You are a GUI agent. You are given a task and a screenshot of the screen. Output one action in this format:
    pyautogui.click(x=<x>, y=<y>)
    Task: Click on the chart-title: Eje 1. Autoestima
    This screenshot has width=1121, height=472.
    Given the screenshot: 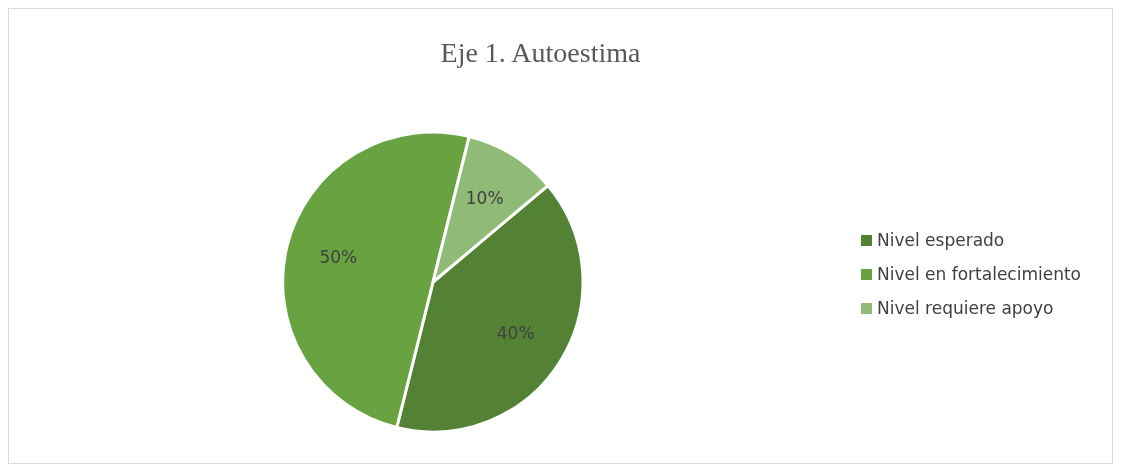 What is the action you would take?
    pyautogui.click(x=540, y=52)
    